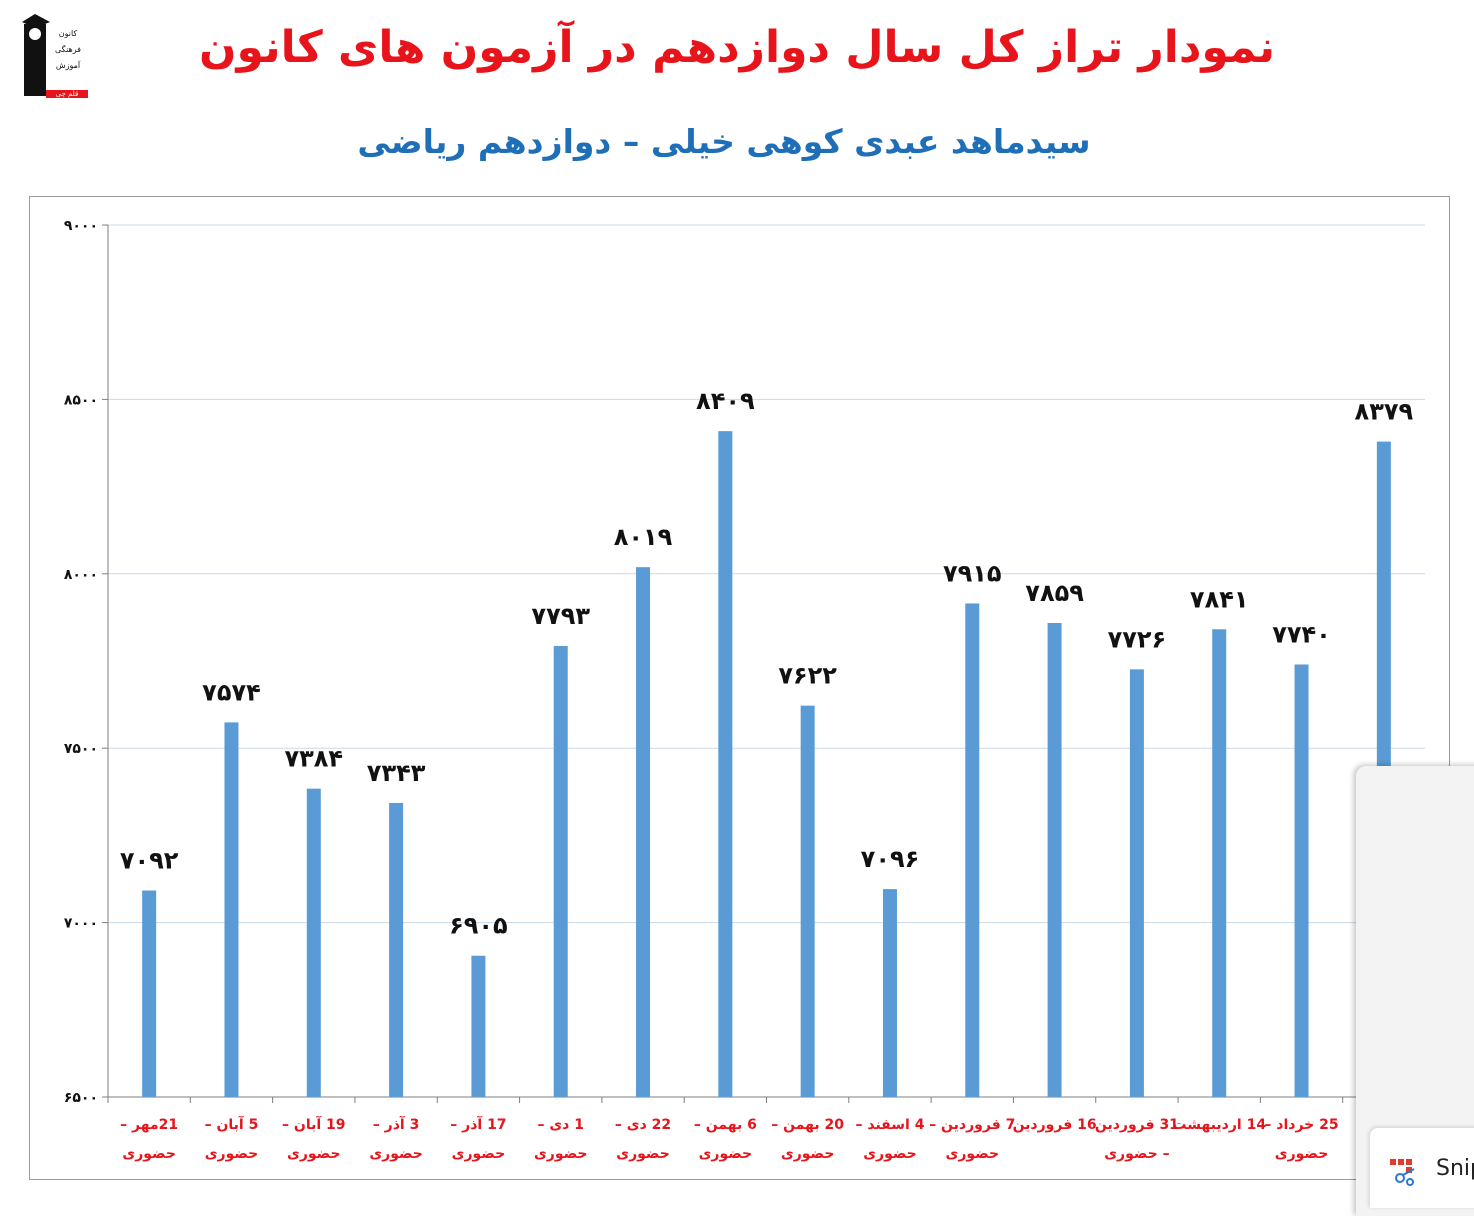 The width and height of the screenshot is (1474, 1216). Describe the element at coordinates (1137, 639) in the screenshot. I see `data-label: ۷۷۲۶` at that location.